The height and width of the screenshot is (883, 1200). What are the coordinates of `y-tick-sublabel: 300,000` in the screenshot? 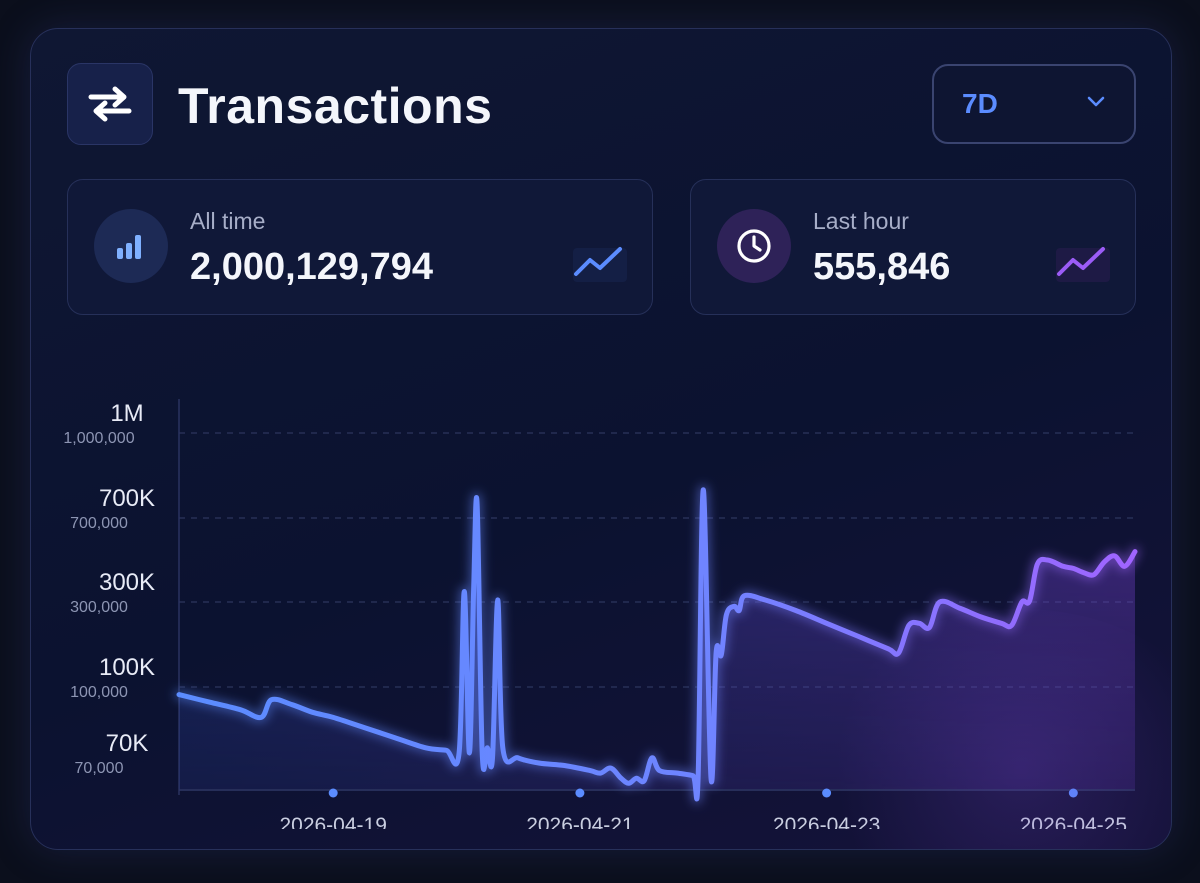 It's located at (99, 607).